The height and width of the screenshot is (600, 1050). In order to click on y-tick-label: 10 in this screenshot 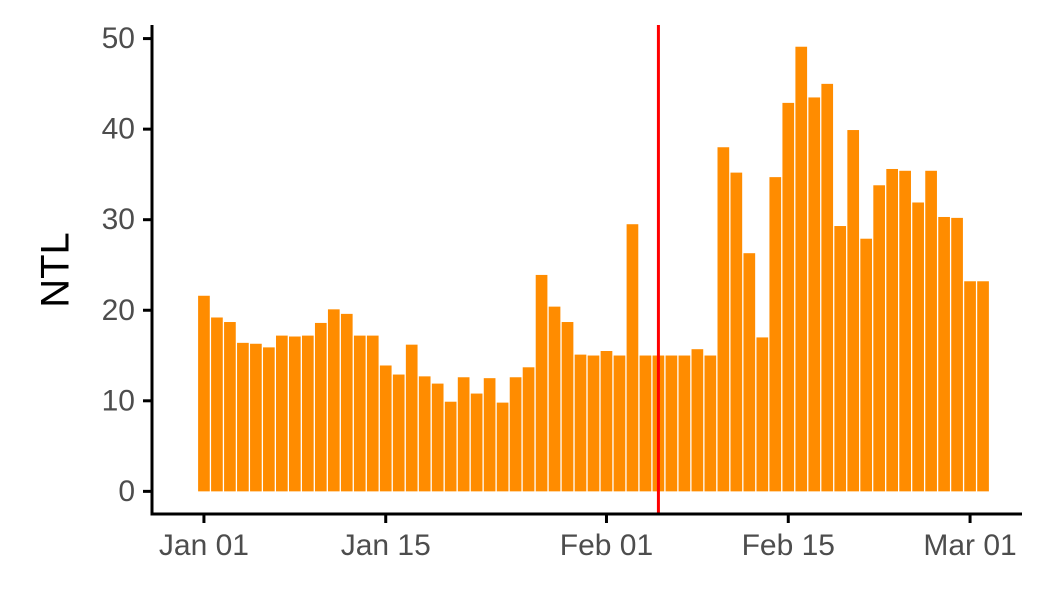, I will do `click(118, 400)`.